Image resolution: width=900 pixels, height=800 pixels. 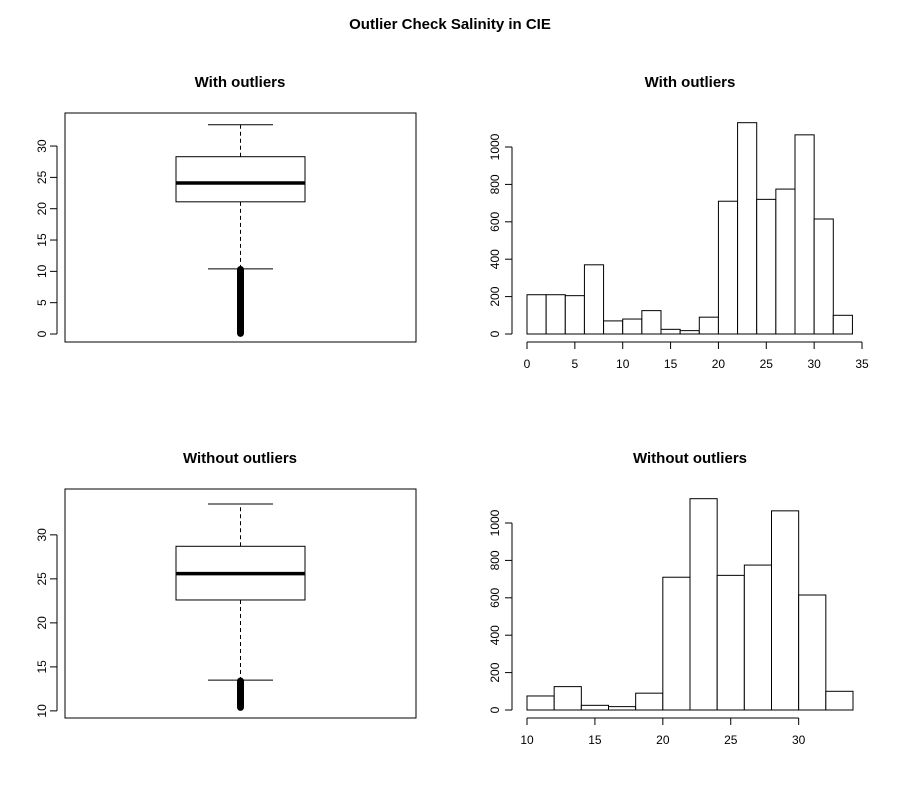 I want to click on boxplot-without-outliers-panel: Without outliers 10 15 20 25 30, so click(x=226, y=584).